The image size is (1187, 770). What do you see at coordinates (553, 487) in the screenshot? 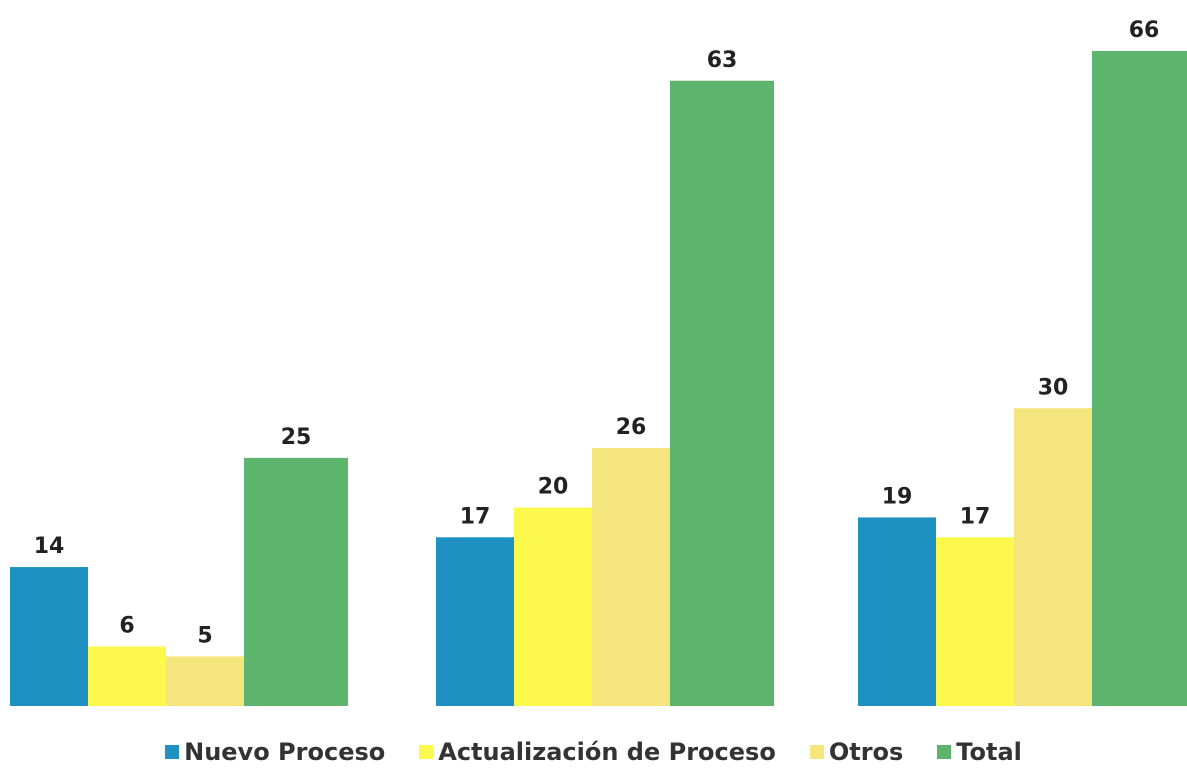
I see `data-label-actualizacion-de-proceso-2: 20` at bounding box center [553, 487].